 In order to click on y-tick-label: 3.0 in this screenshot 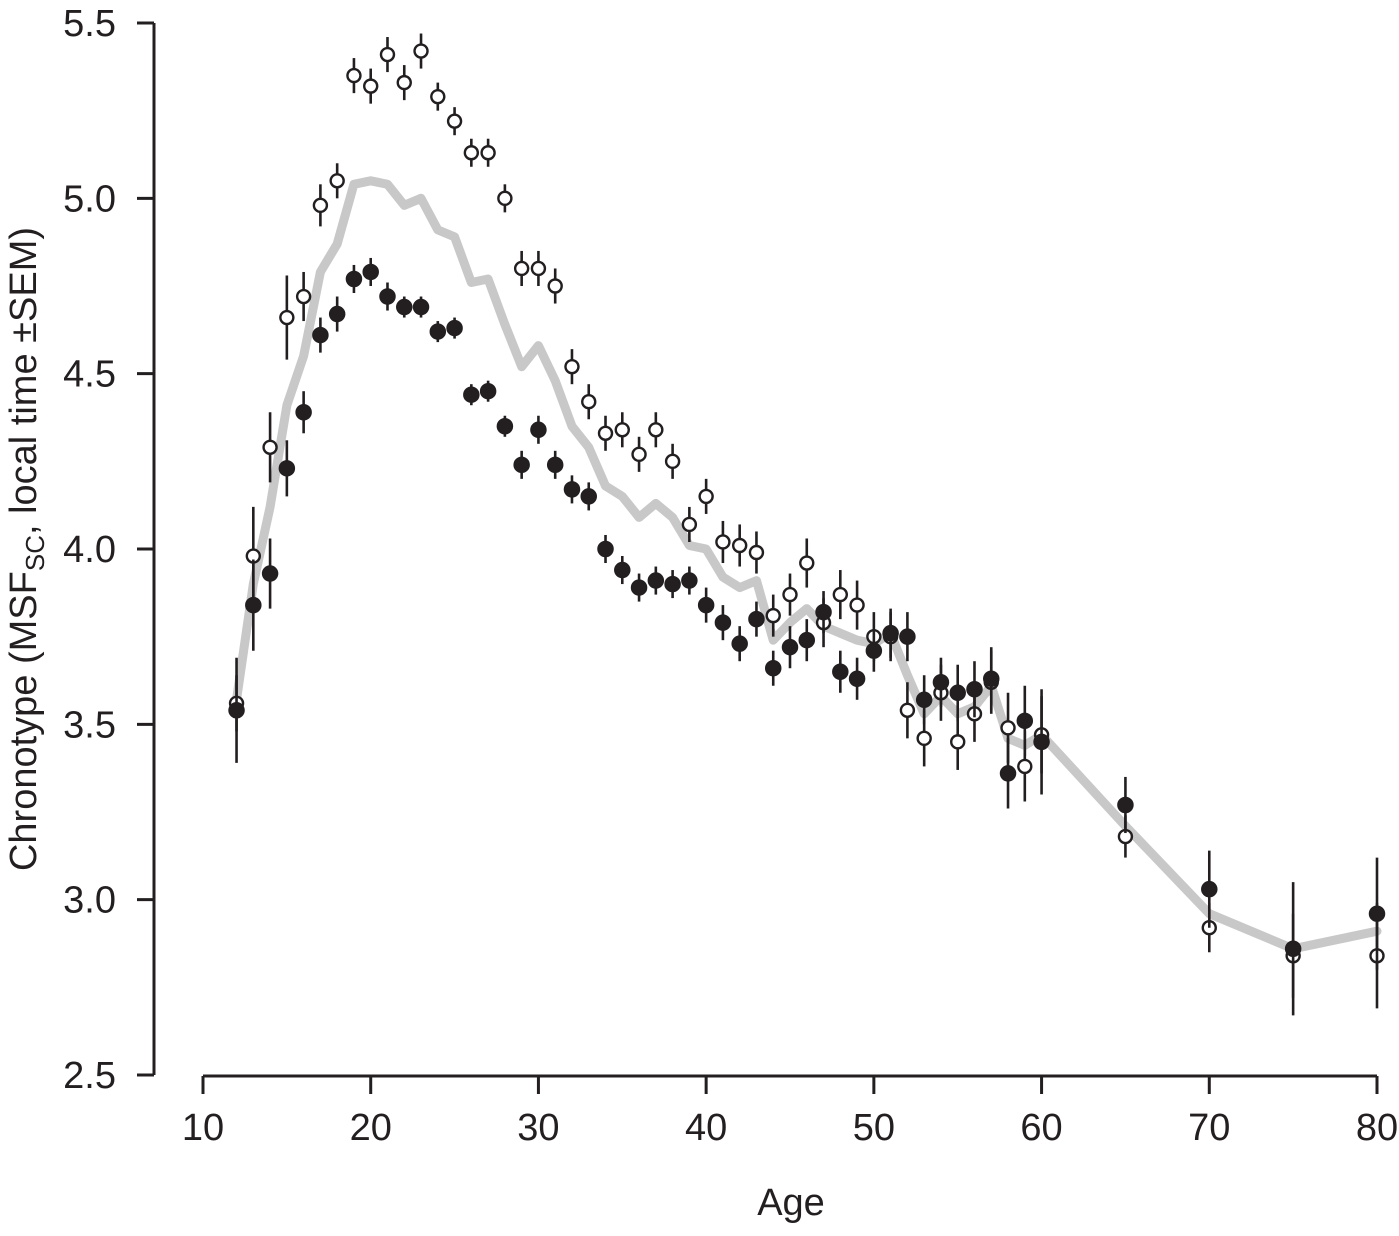, I will do `click(89, 901)`.